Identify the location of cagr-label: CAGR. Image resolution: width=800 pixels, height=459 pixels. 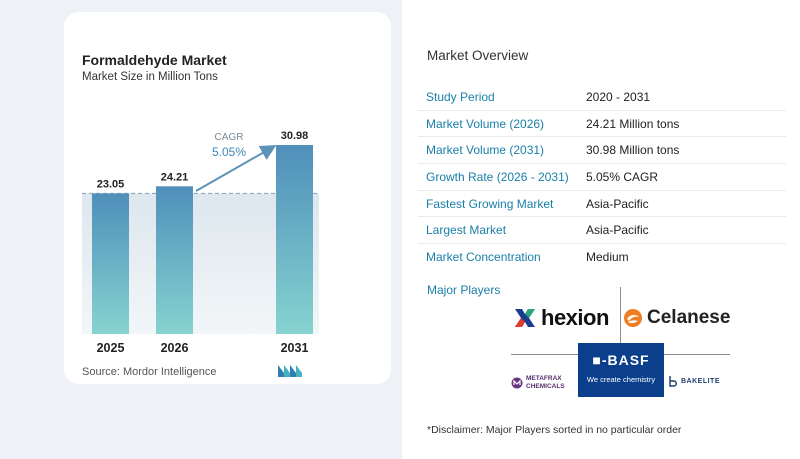
(229, 137).